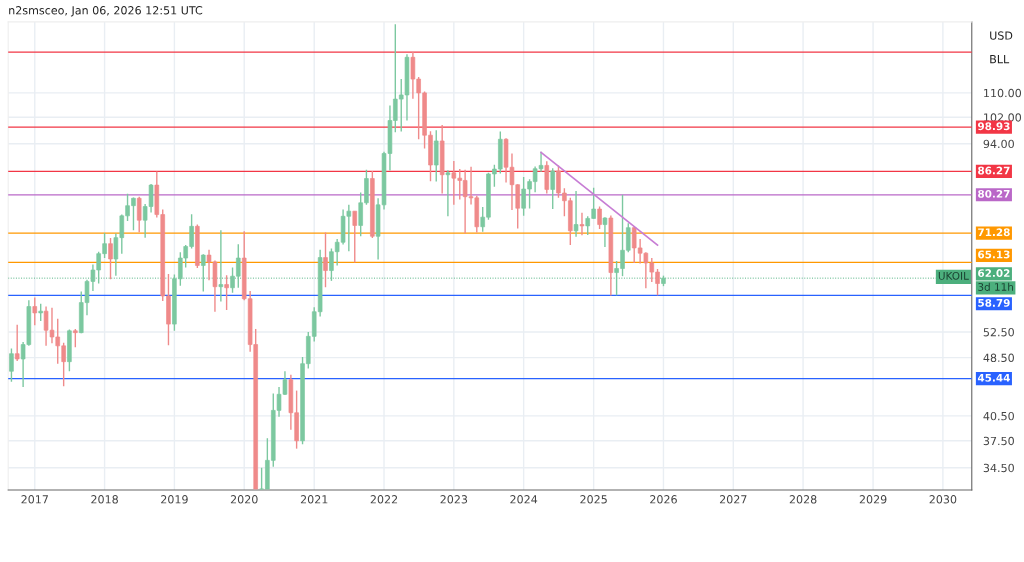 The image size is (1024, 562). Describe the element at coordinates (998, 358) in the screenshot. I see `y-tick-label: 48.50` at that location.